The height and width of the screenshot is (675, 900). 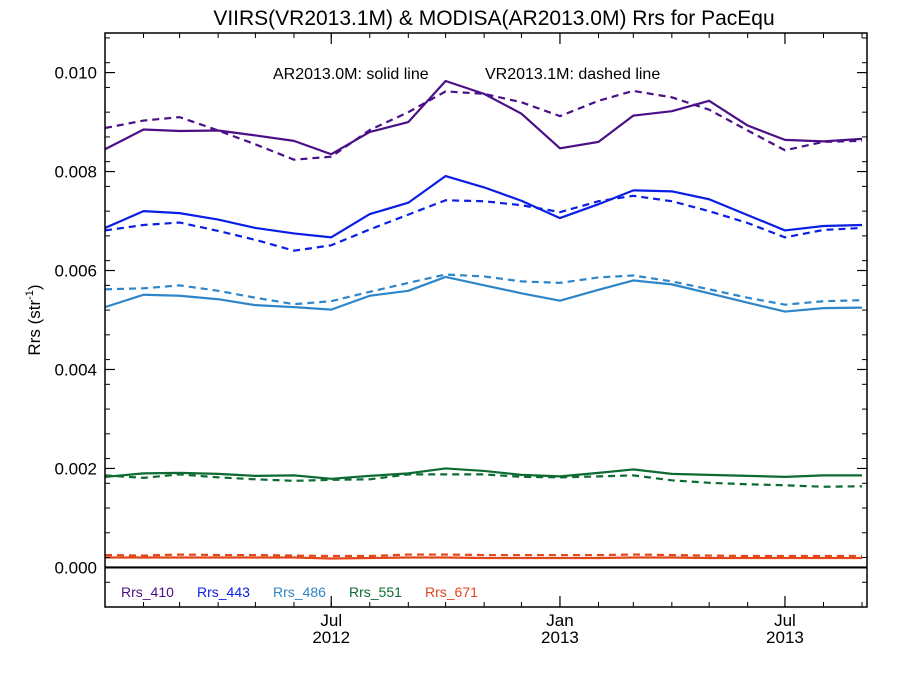 I want to click on y-axis-label: Rrs (str-1), so click(x=34, y=319).